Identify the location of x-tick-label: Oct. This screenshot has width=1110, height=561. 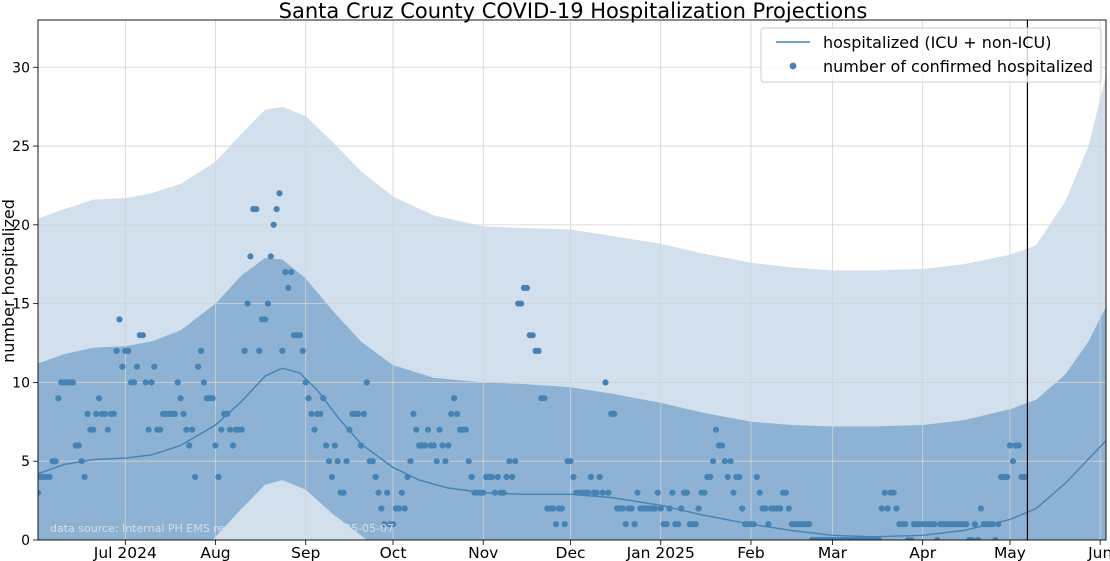
(393, 552).